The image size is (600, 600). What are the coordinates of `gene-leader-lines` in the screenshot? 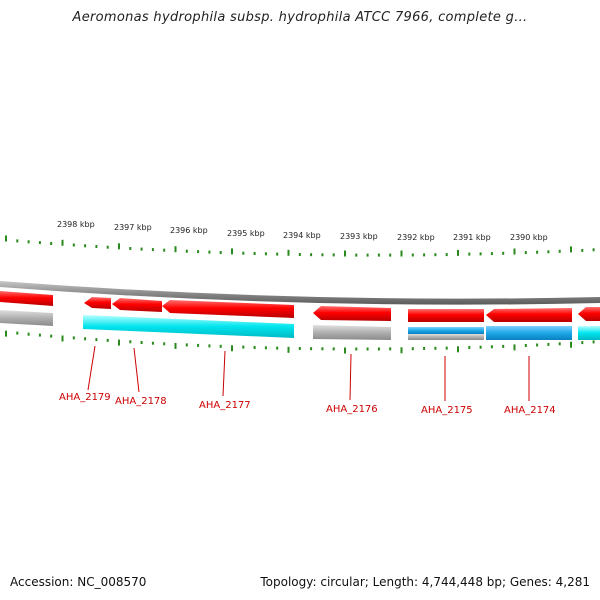 It's located at (308, 373).